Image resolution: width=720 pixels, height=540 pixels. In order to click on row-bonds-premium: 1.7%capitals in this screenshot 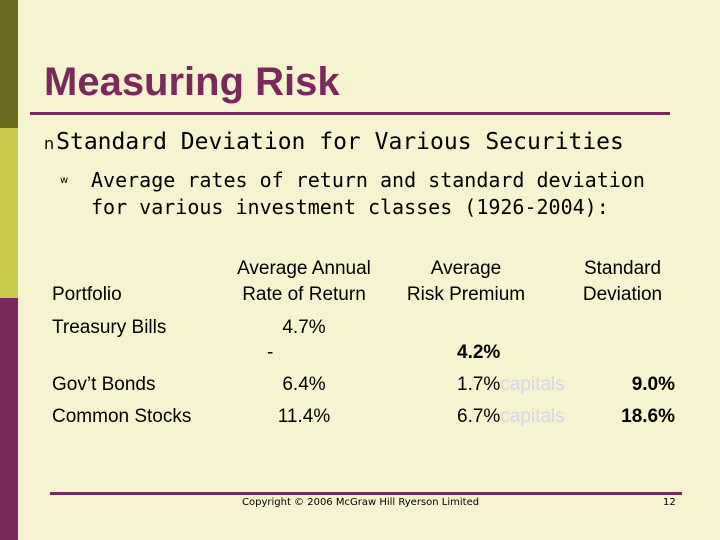, I will do `click(511, 385)`.